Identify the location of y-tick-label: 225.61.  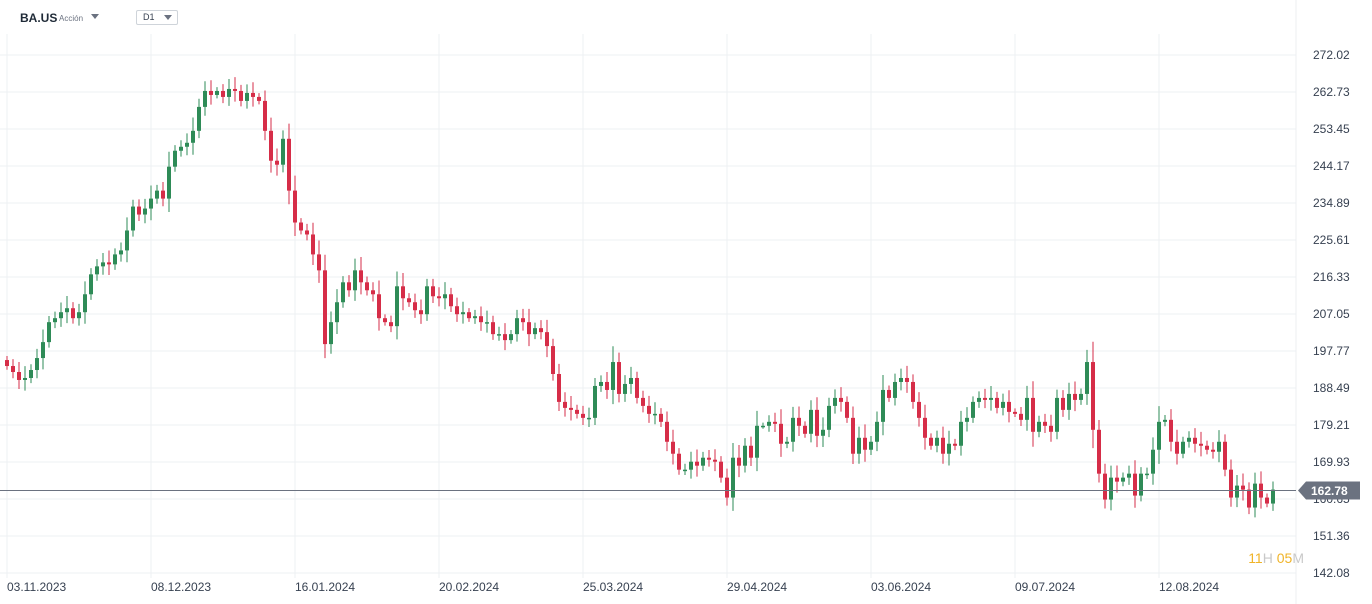
(1331, 240).